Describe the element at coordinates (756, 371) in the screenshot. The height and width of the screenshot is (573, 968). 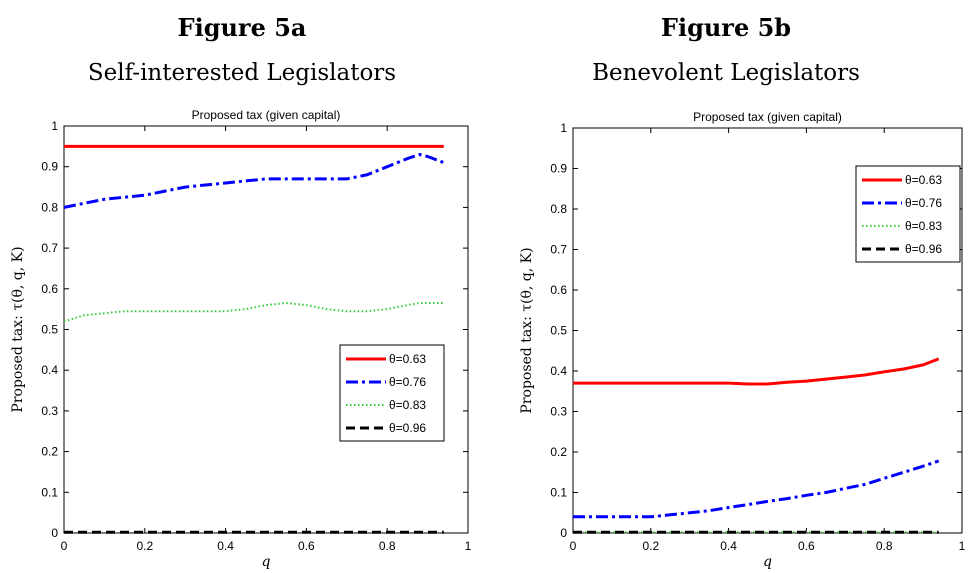
I see `series-line-0.63` at that location.